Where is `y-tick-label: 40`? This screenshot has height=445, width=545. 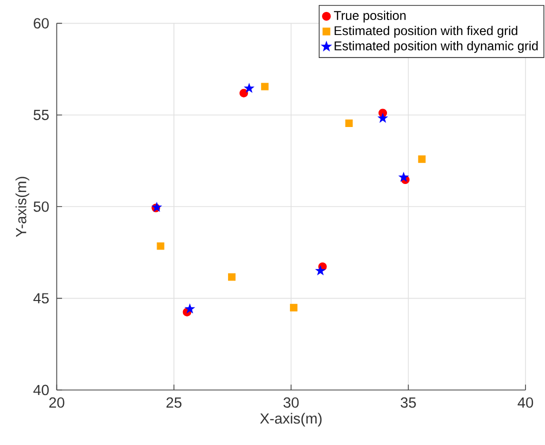 y-tick-label: 40 is located at coordinates (41, 390).